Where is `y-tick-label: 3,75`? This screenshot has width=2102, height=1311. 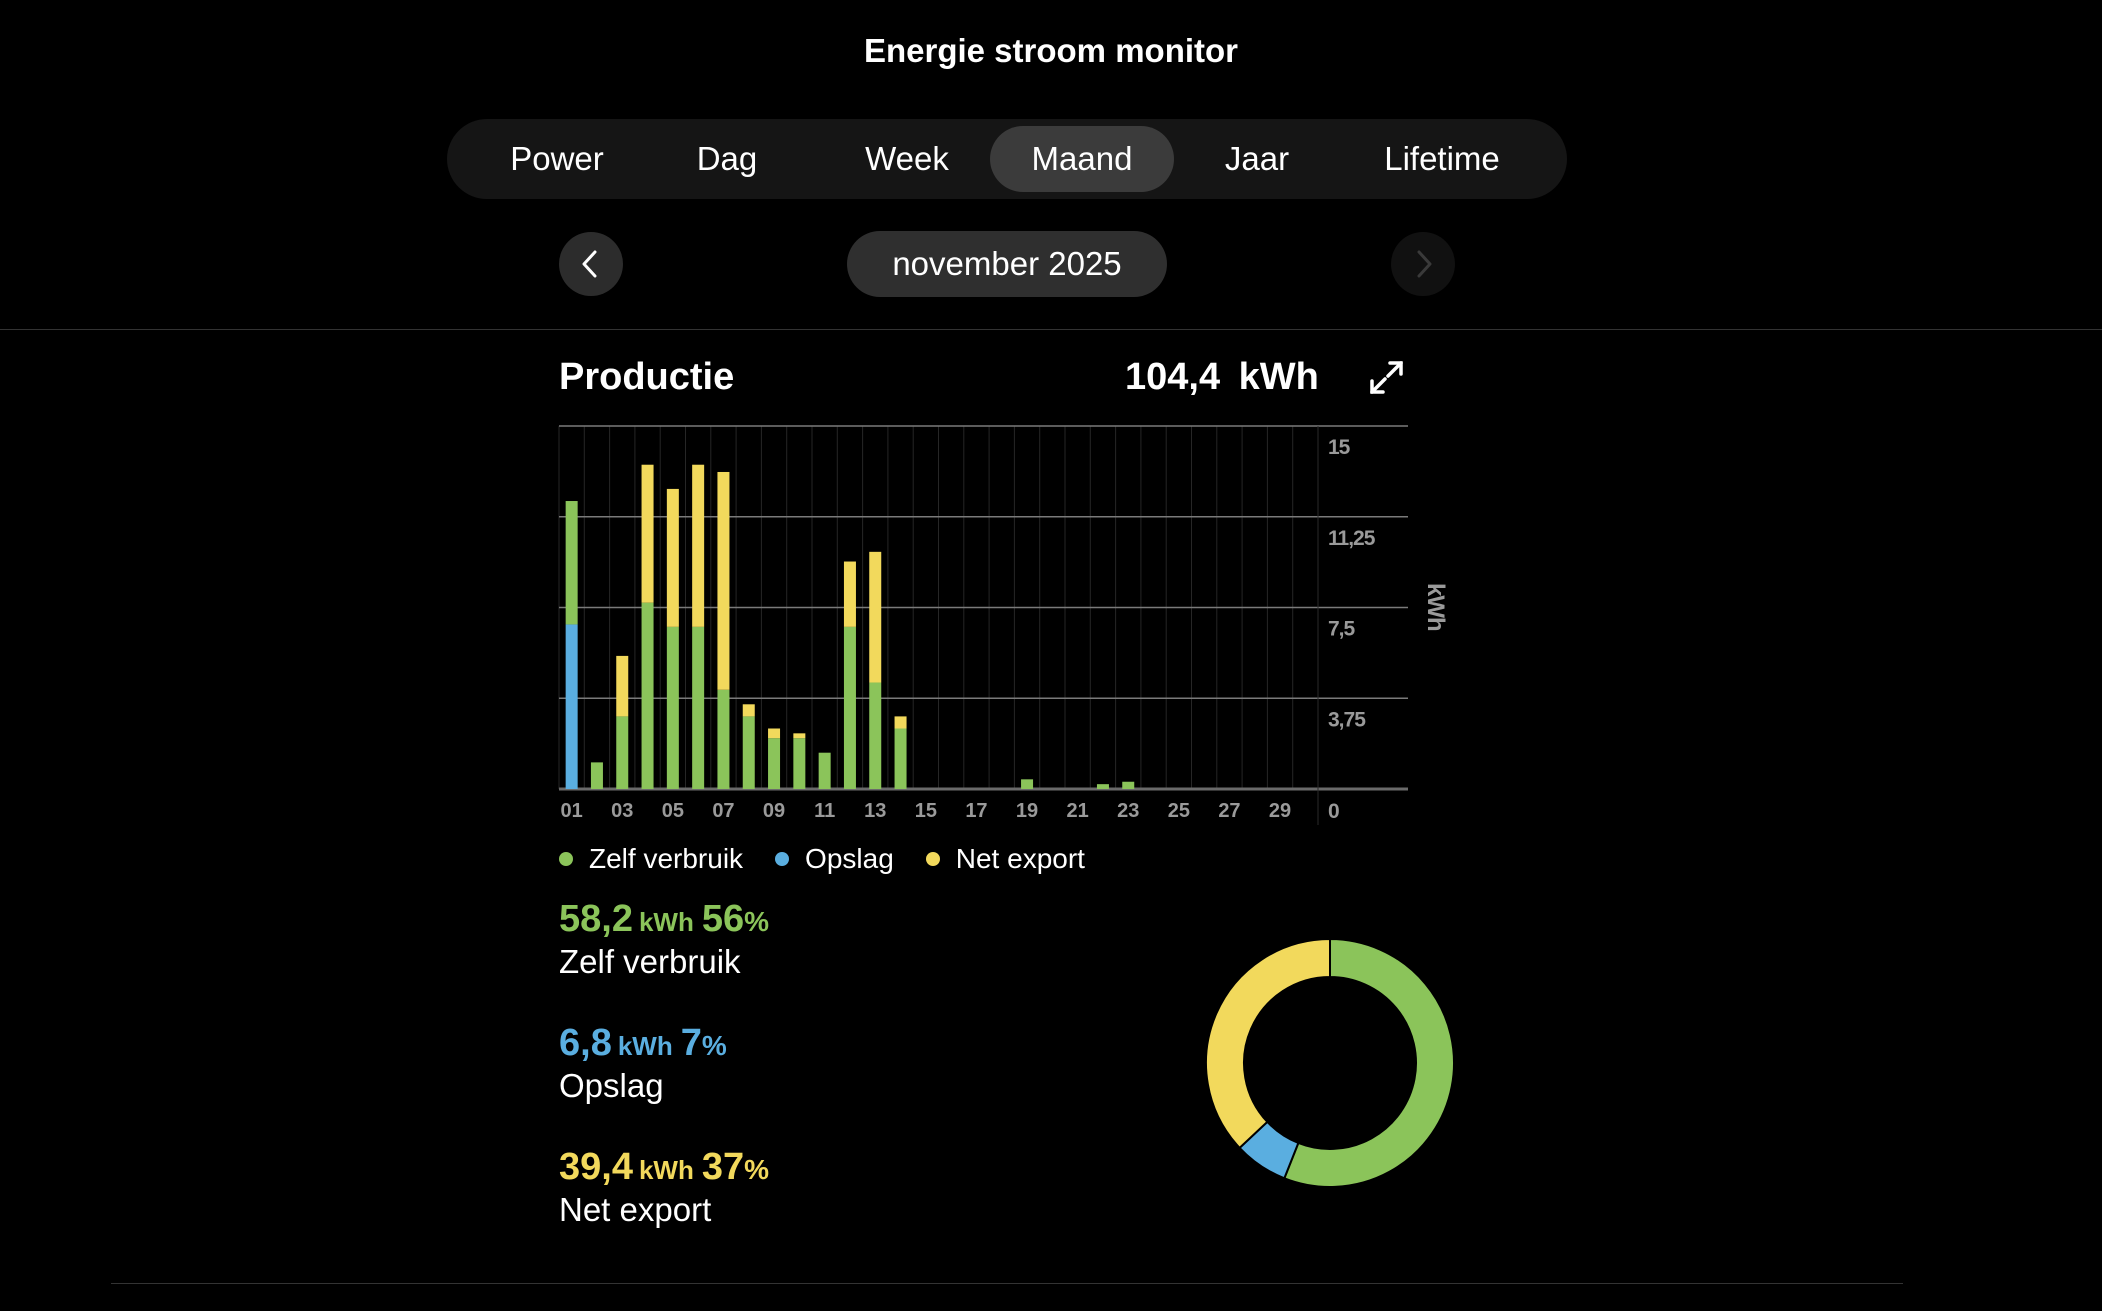 y-tick-label: 3,75 is located at coordinates (1347, 719).